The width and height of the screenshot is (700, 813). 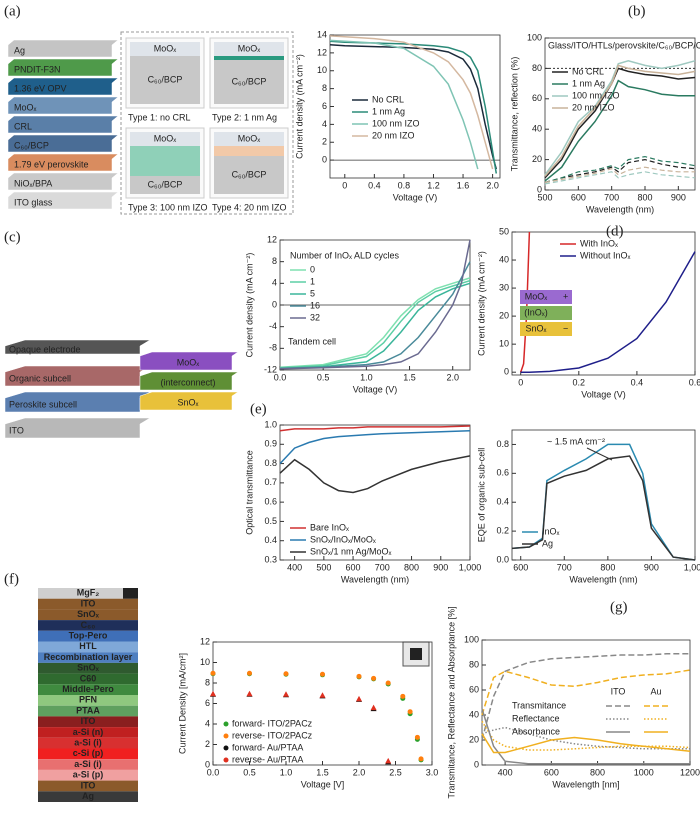 What do you see at coordinates (579, 382) in the screenshot?
I see `x-tick-label: 0.2` at bounding box center [579, 382].